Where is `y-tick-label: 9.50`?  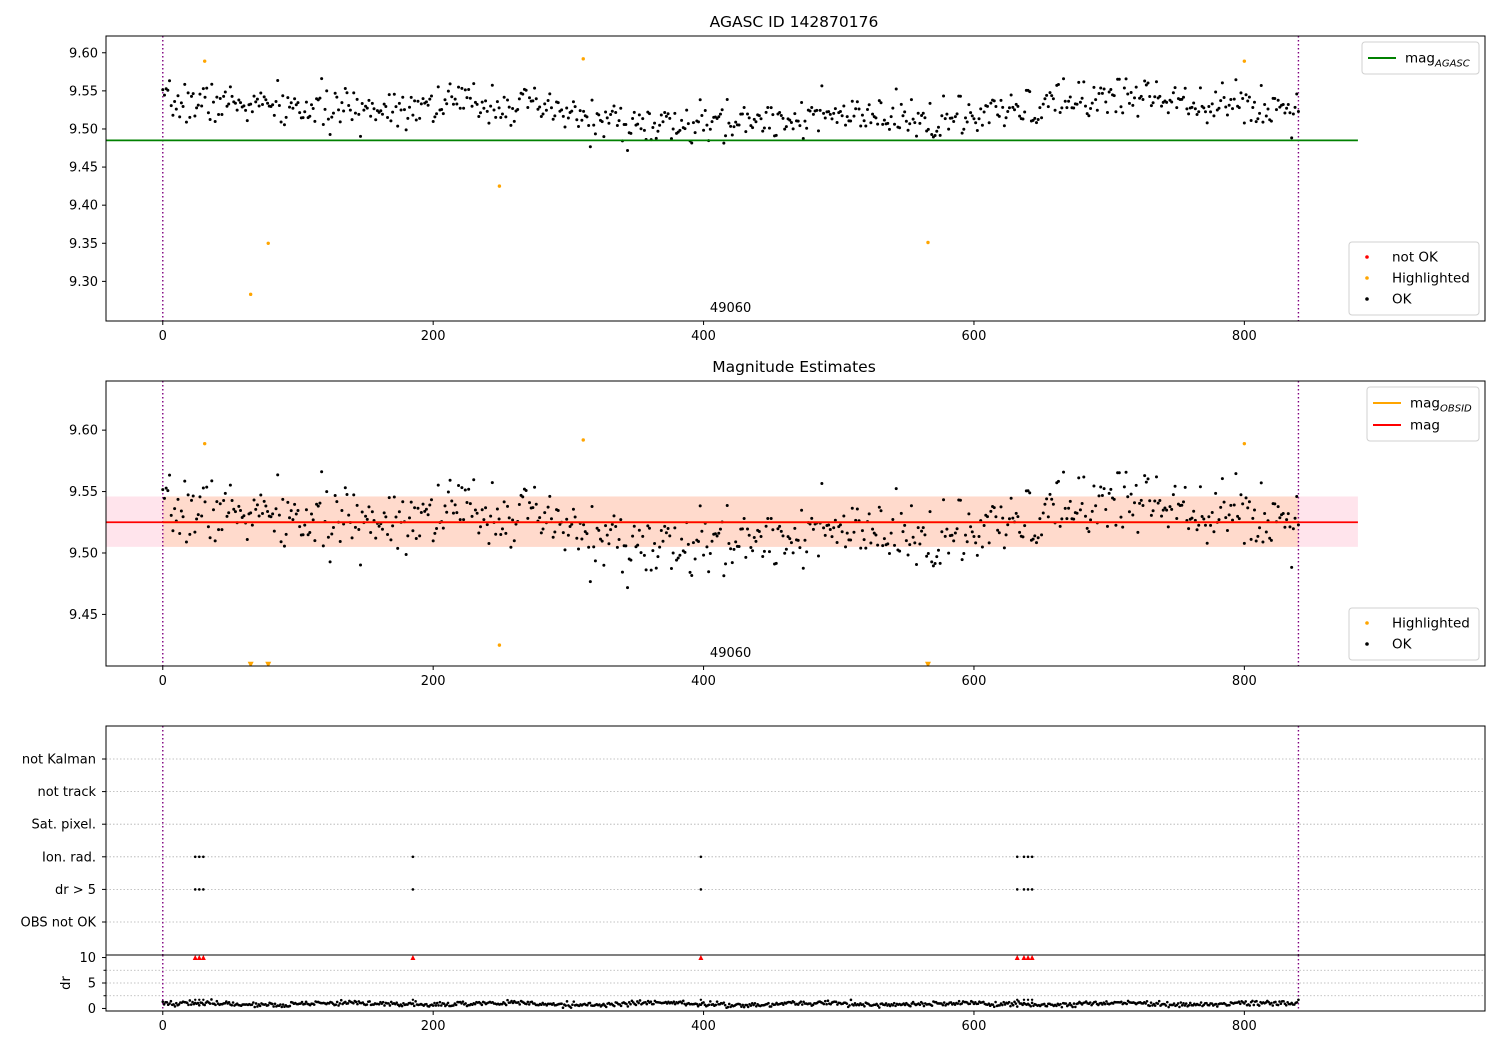 y-tick-label: 9.50 is located at coordinates (83, 129).